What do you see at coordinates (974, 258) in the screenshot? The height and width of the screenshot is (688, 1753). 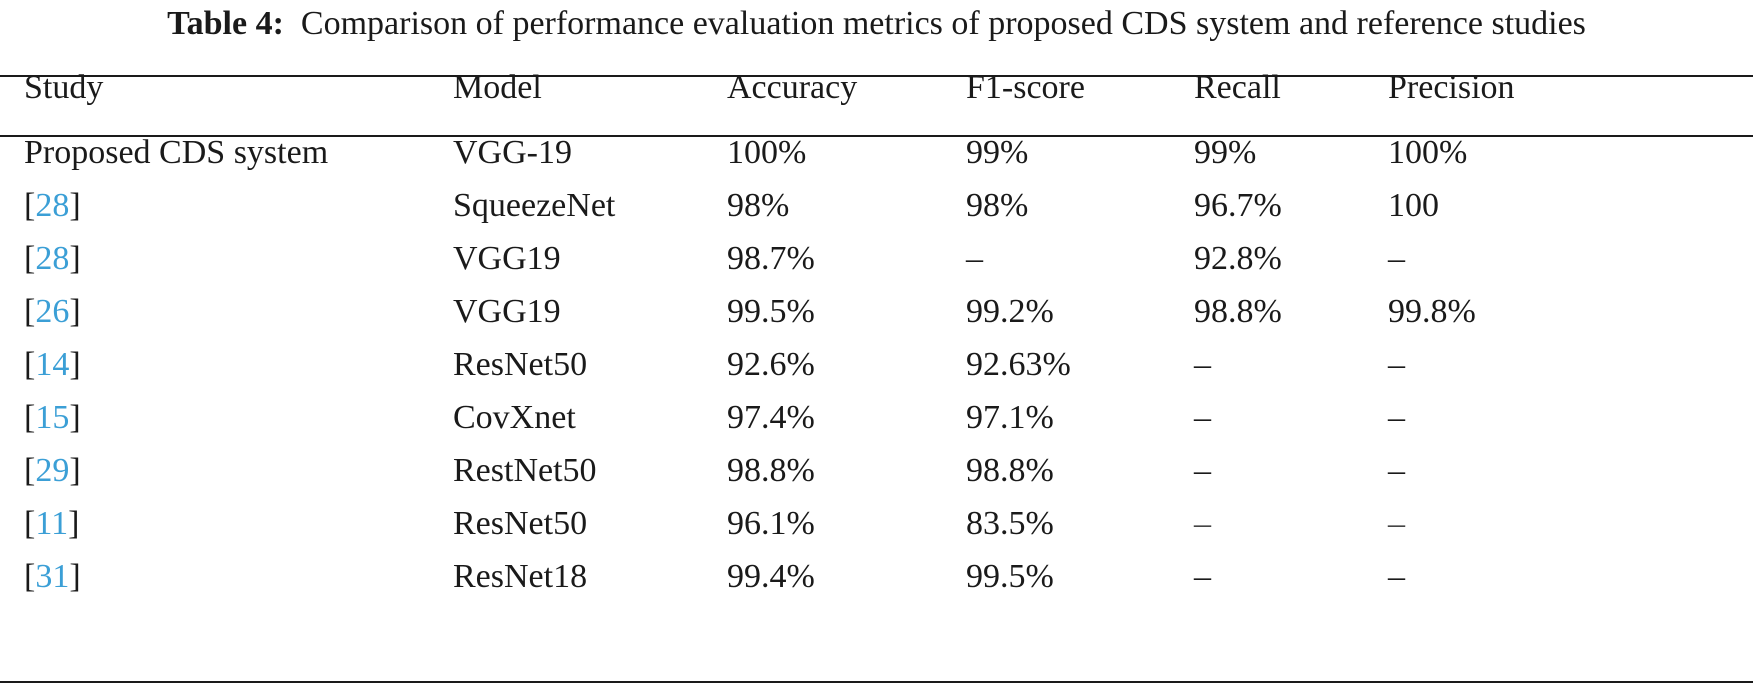 I see `cell-f1-score: –` at bounding box center [974, 258].